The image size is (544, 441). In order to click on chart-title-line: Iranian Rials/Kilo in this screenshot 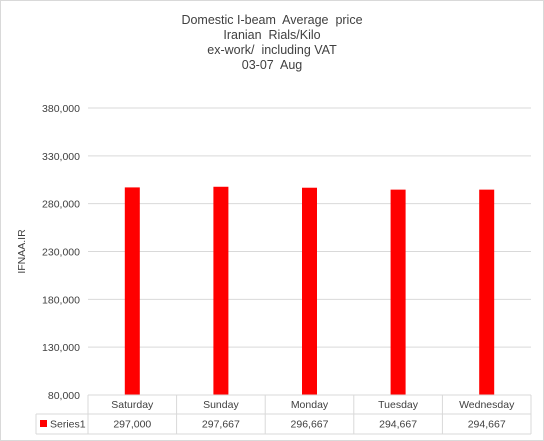, I will do `click(272, 35)`.